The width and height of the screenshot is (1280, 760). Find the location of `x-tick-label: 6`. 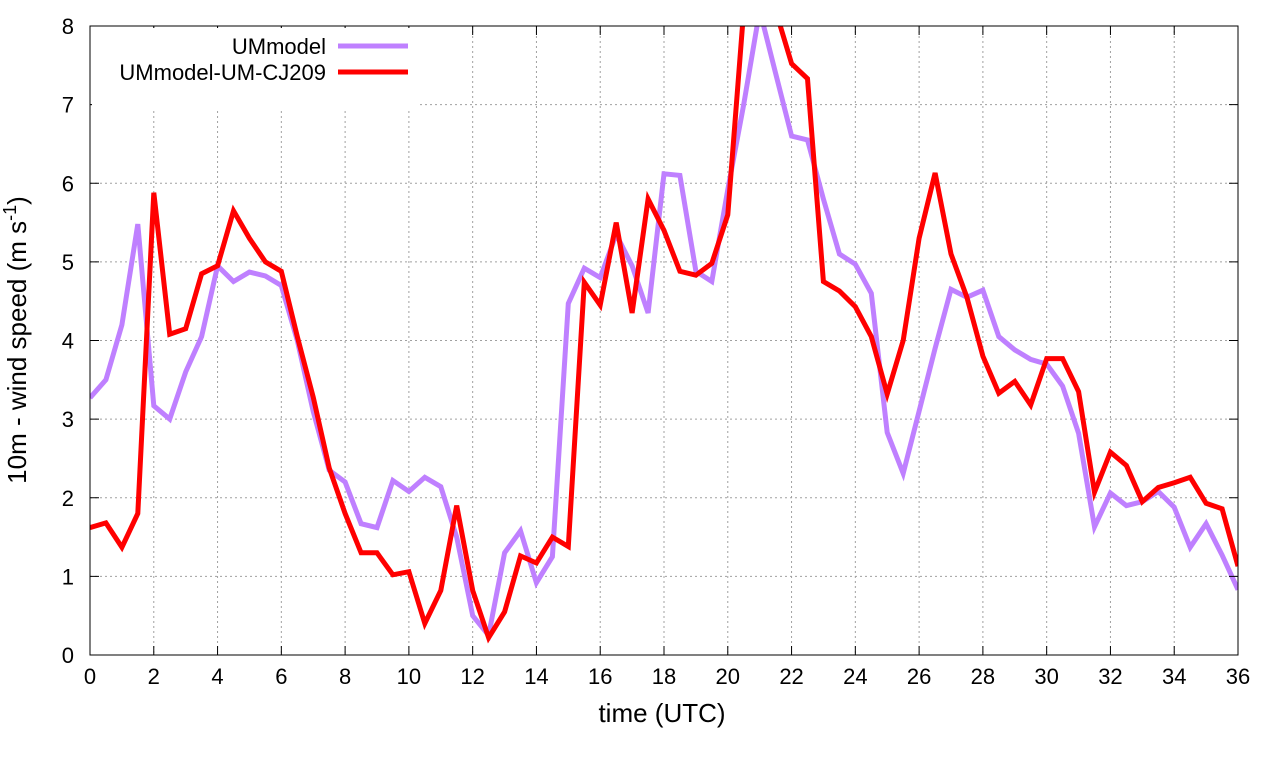

x-tick-label: 6 is located at coordinates (281, 676).